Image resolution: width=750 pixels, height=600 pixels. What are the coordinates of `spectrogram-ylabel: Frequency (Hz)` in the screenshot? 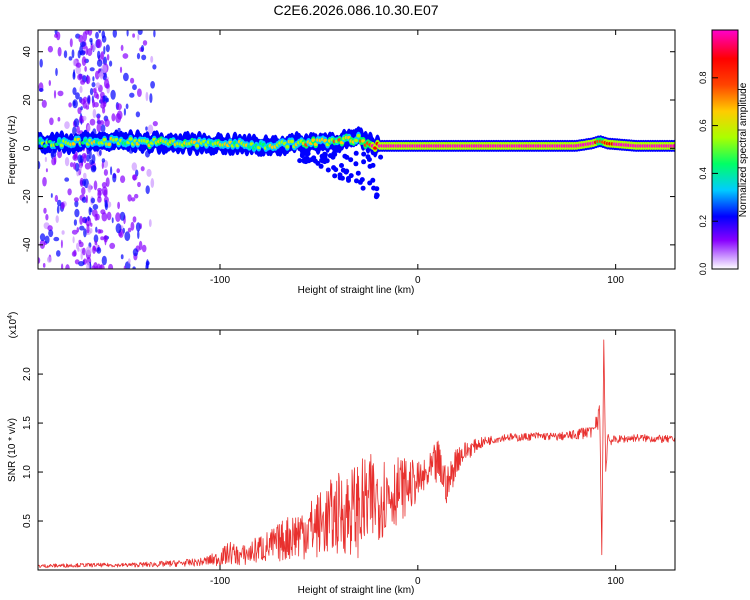 It's located at (12, 150).